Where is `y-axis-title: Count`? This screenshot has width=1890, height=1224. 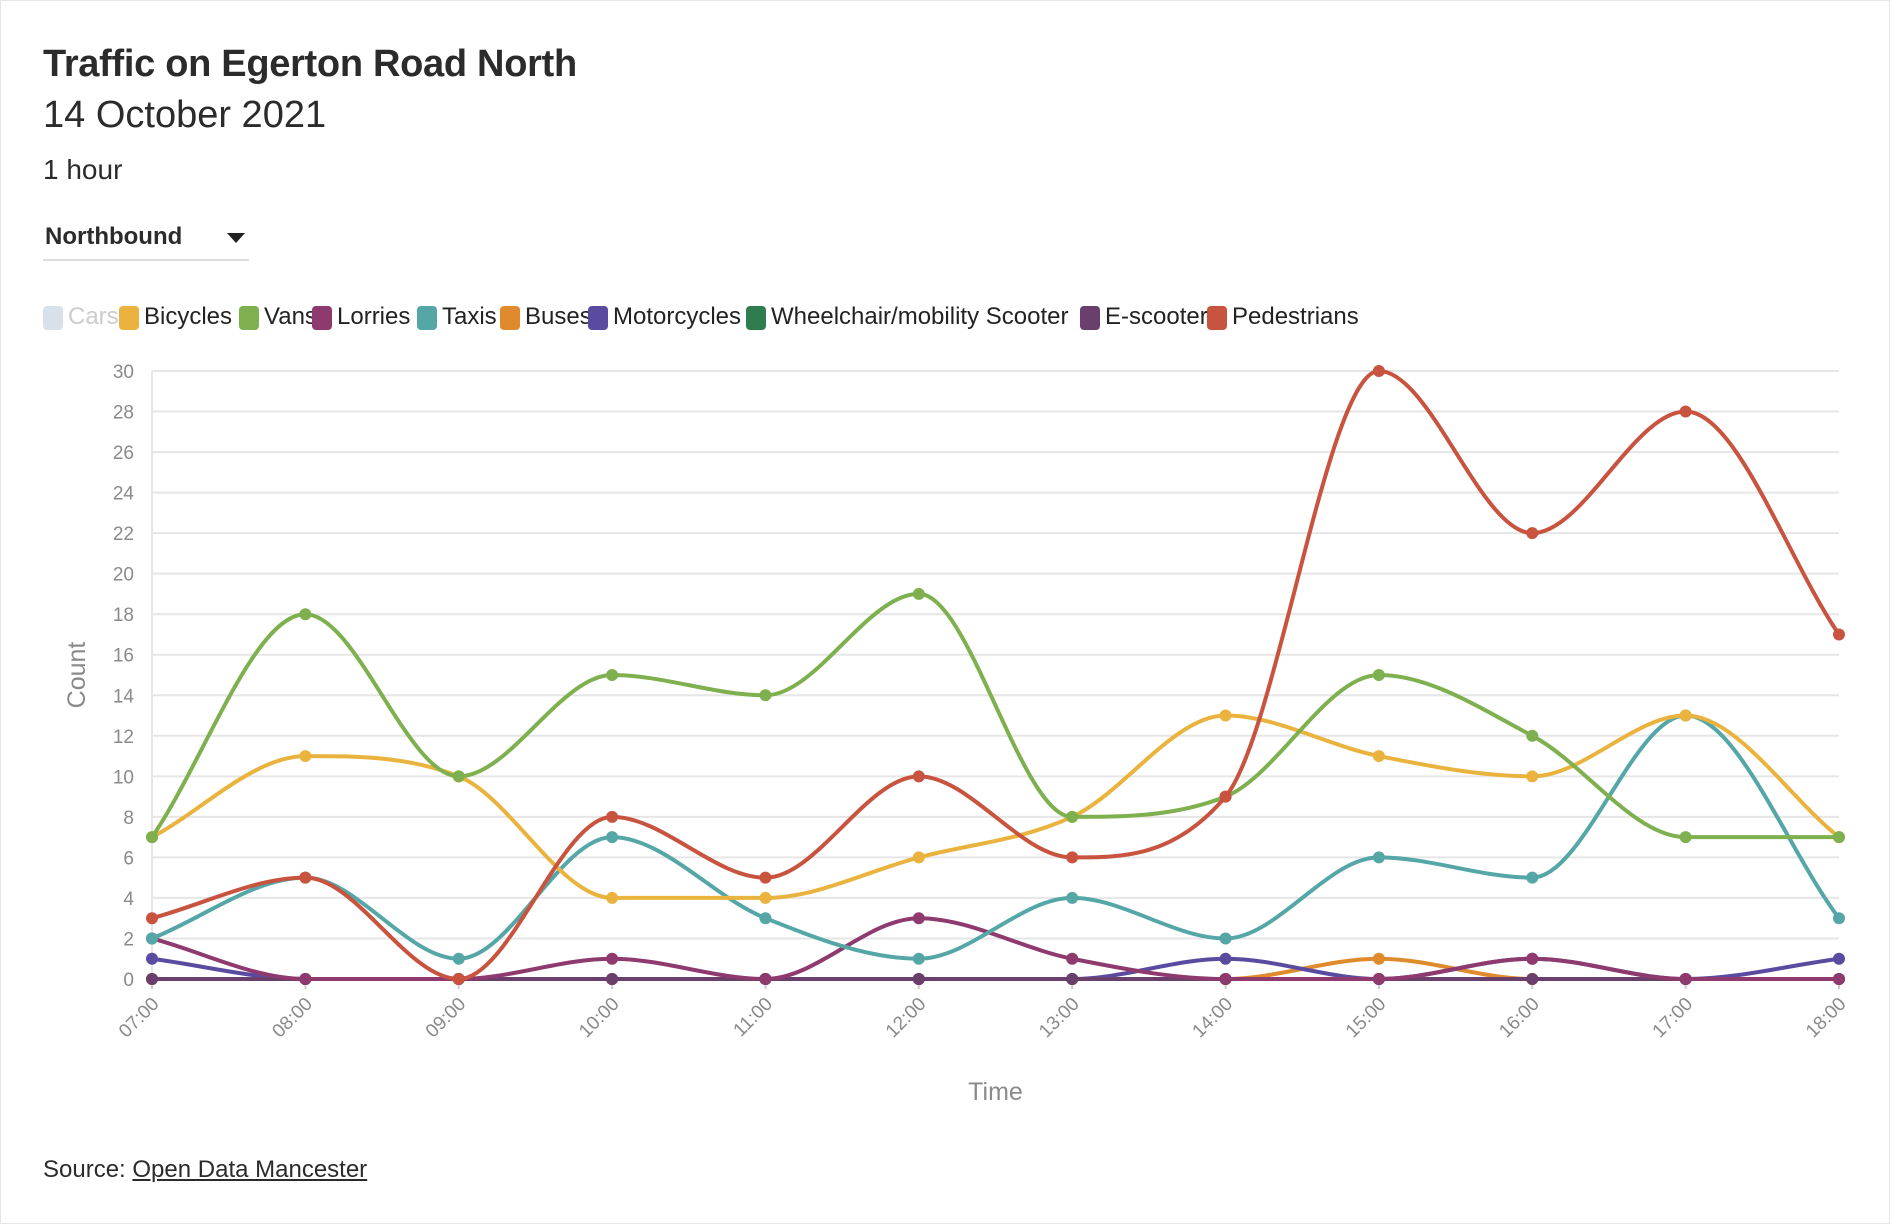
y-axis-title: Count is located at coordinates (77, 675).